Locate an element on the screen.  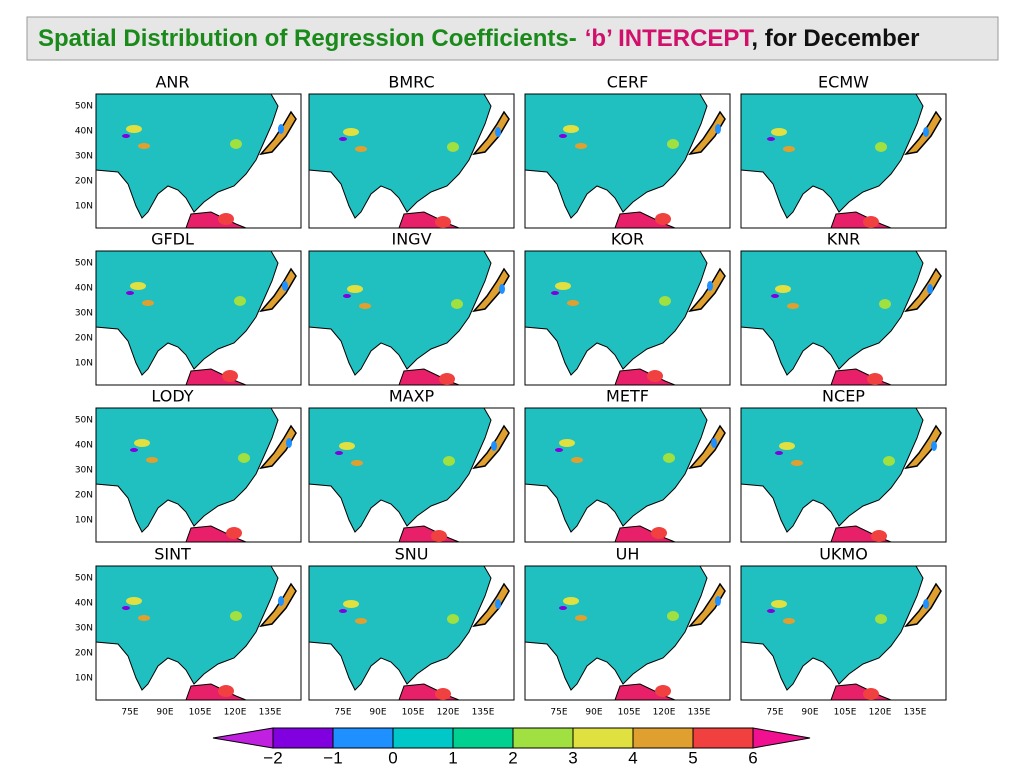
colorbar-label: 6 is located at coordinates (752, 757).